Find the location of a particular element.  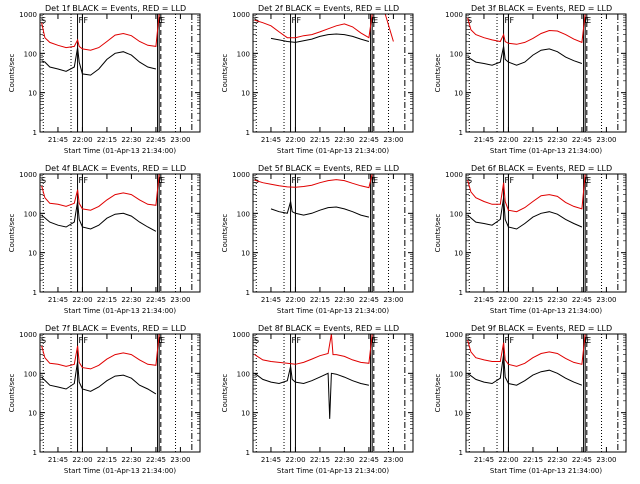

panel-title: Det 6f BLACK = Events, RED = LLD is located at coordinates (541, 168).